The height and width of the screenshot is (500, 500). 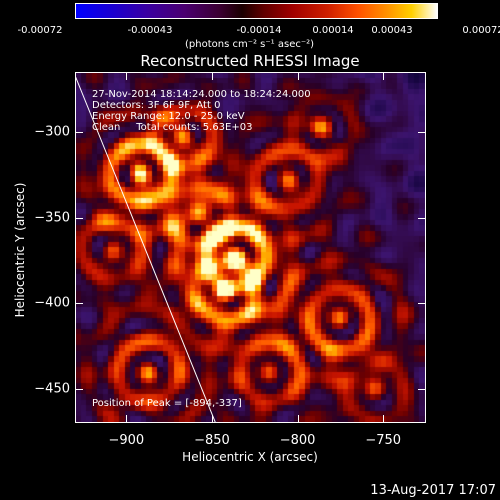 I want to click on info-detectors: Detectors: 3F 6F 9F, Att 0, so click(x=156, y=105).